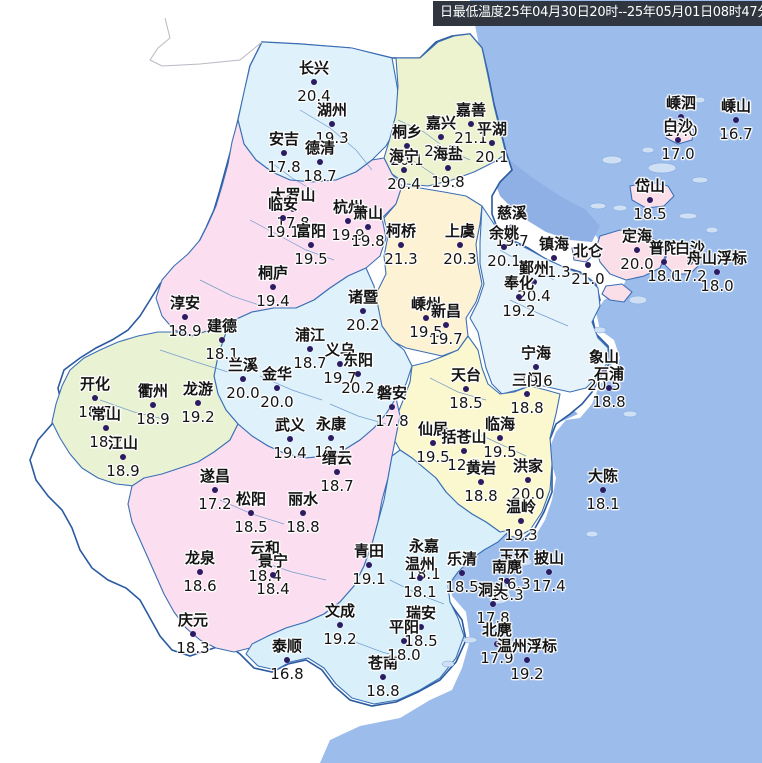 This screenshot has width=762, height=763. I want to click on region-wenzhou, so click(378, 577).